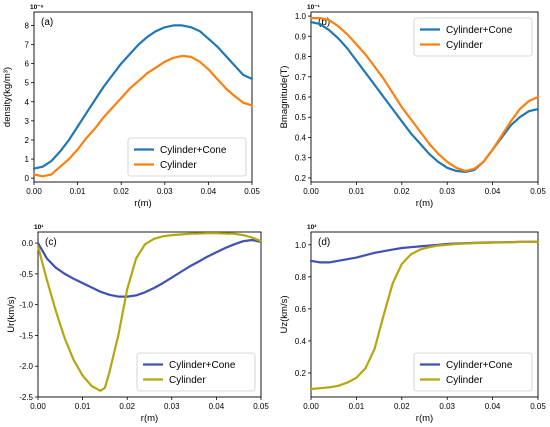  What do you see at coordinates (27, 44) in the screenshot?
I see `y-tick-label: 7` at bounding box center [27, 44].